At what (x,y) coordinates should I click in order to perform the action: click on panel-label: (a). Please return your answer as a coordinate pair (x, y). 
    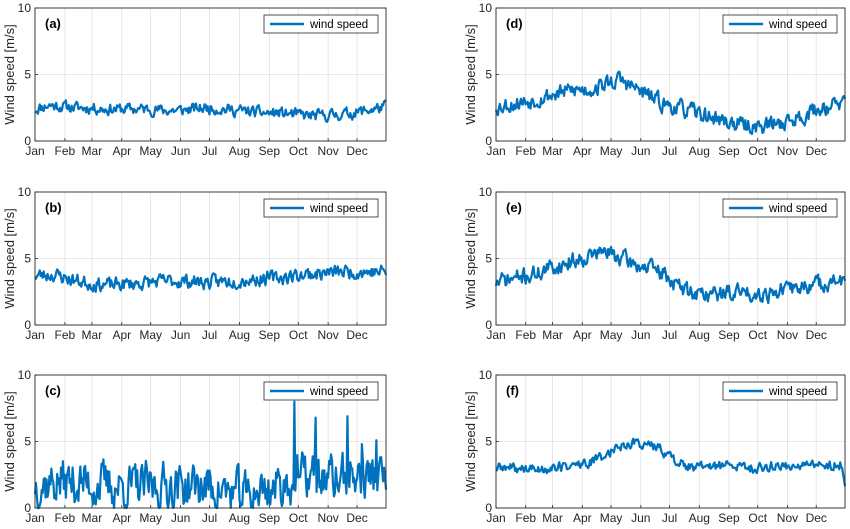
    Looking at the image, I should click on (53, 23).